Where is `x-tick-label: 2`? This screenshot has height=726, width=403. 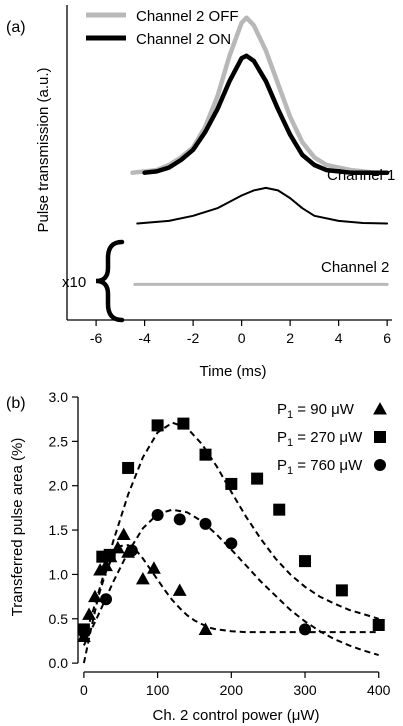
x-tick-label: 2 is located at coordinates (290, 338).